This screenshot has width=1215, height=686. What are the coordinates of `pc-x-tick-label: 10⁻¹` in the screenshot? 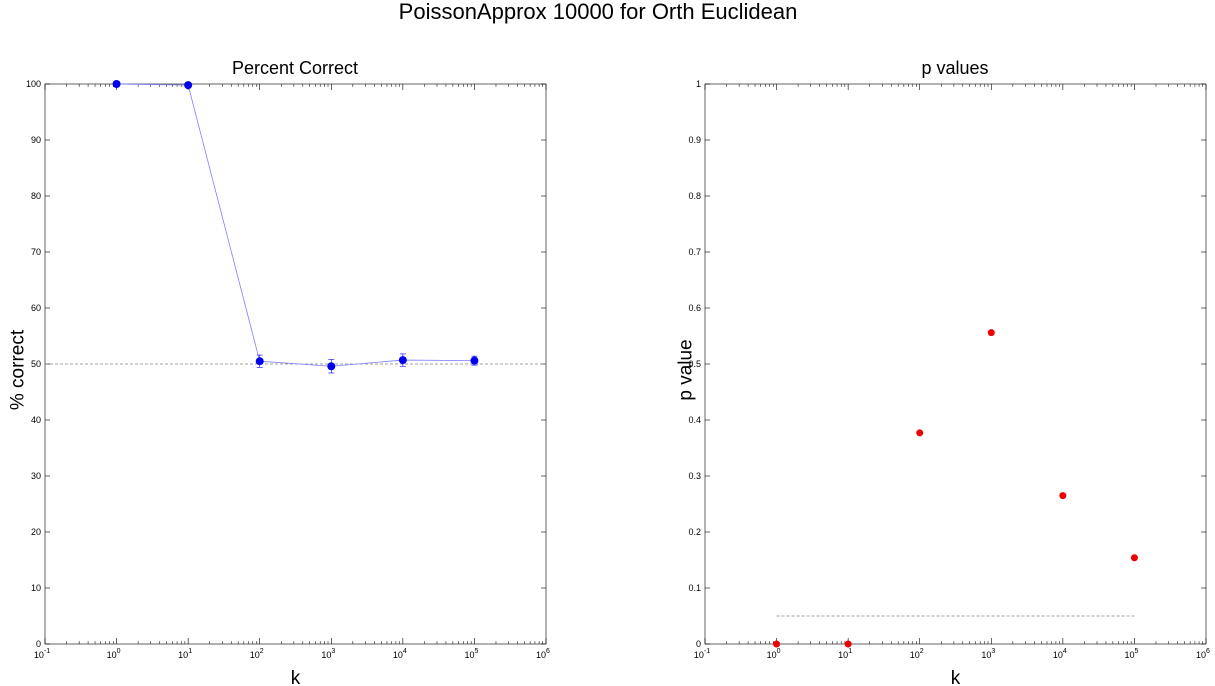 It's located at (42, 654).